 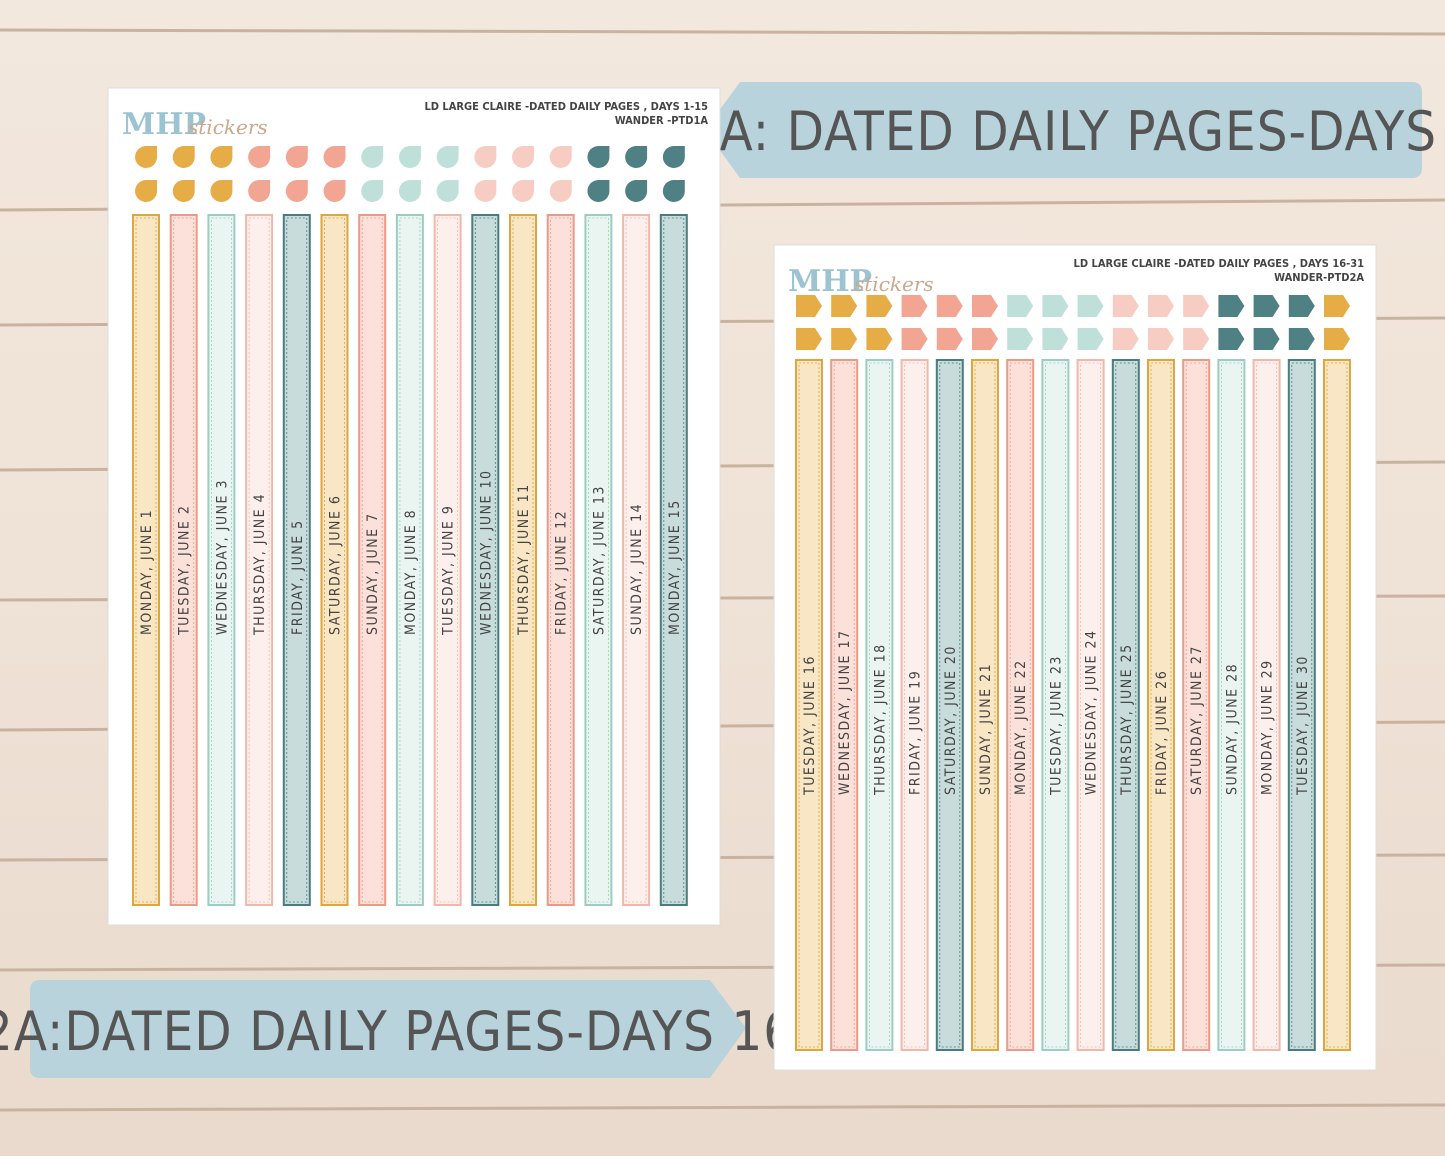 What do you see at coordinates (1197, 720) in the screenshot?
I see `strip-label: SATURDAY, JUNE 27` at bounding box center [1197, 720].